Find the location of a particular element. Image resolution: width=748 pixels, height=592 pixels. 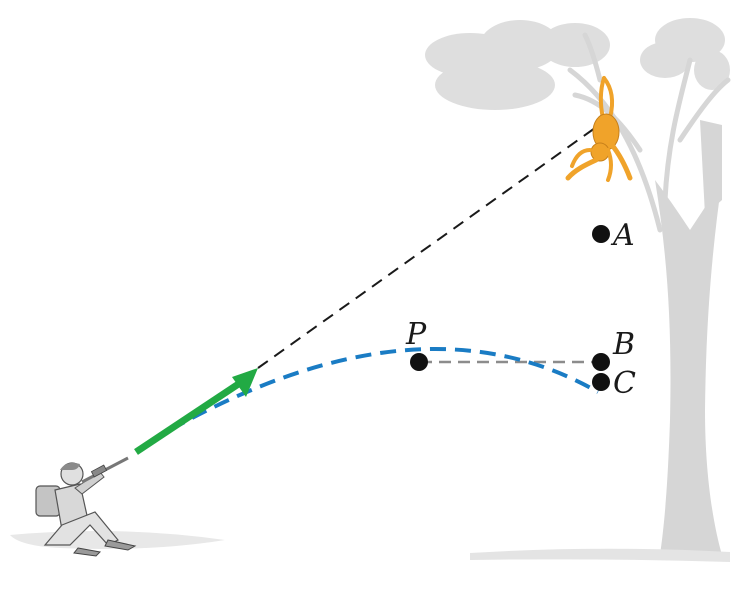

point-a-label: A is located at coordinates (622, 235).